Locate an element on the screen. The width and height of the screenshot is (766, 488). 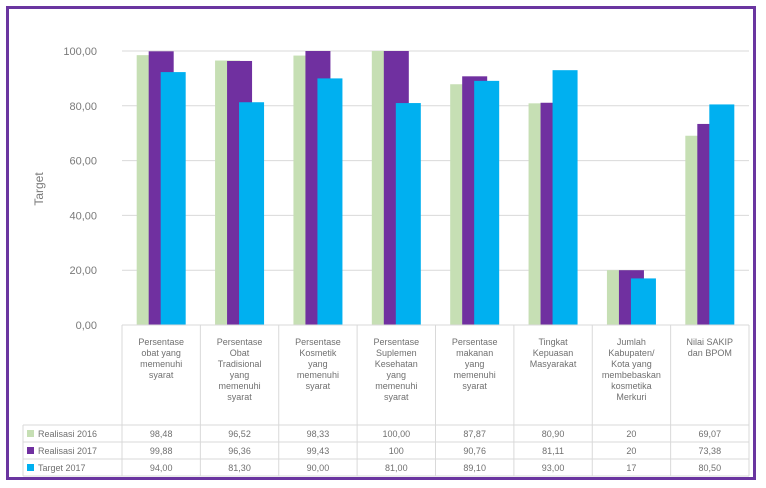
category-label: Suplemen is located at coordinates (396, 353).